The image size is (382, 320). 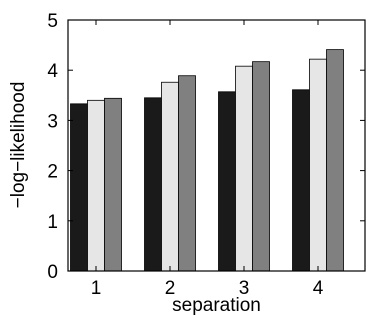 What do you see at coordinates (52, 71) in the screenshot?
I see `y-tick-label: 4` at bounding box center [52, 71].